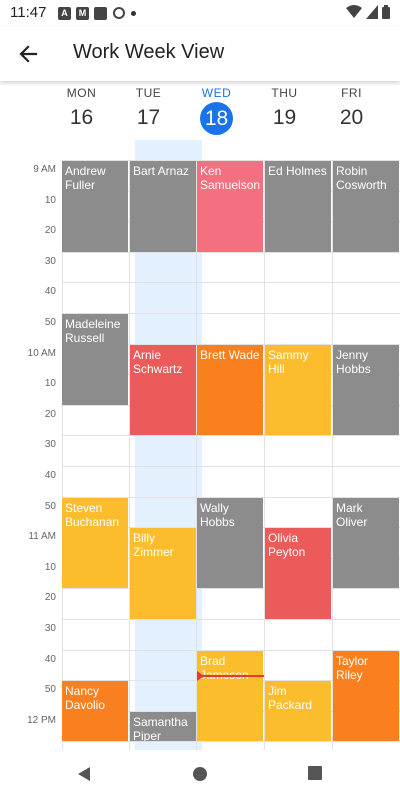 The image size is (400, 800). Describe the element at coordinates (353, 361) in the screenshot. I see `appointment-title: Jenny Hobbs` at that location.